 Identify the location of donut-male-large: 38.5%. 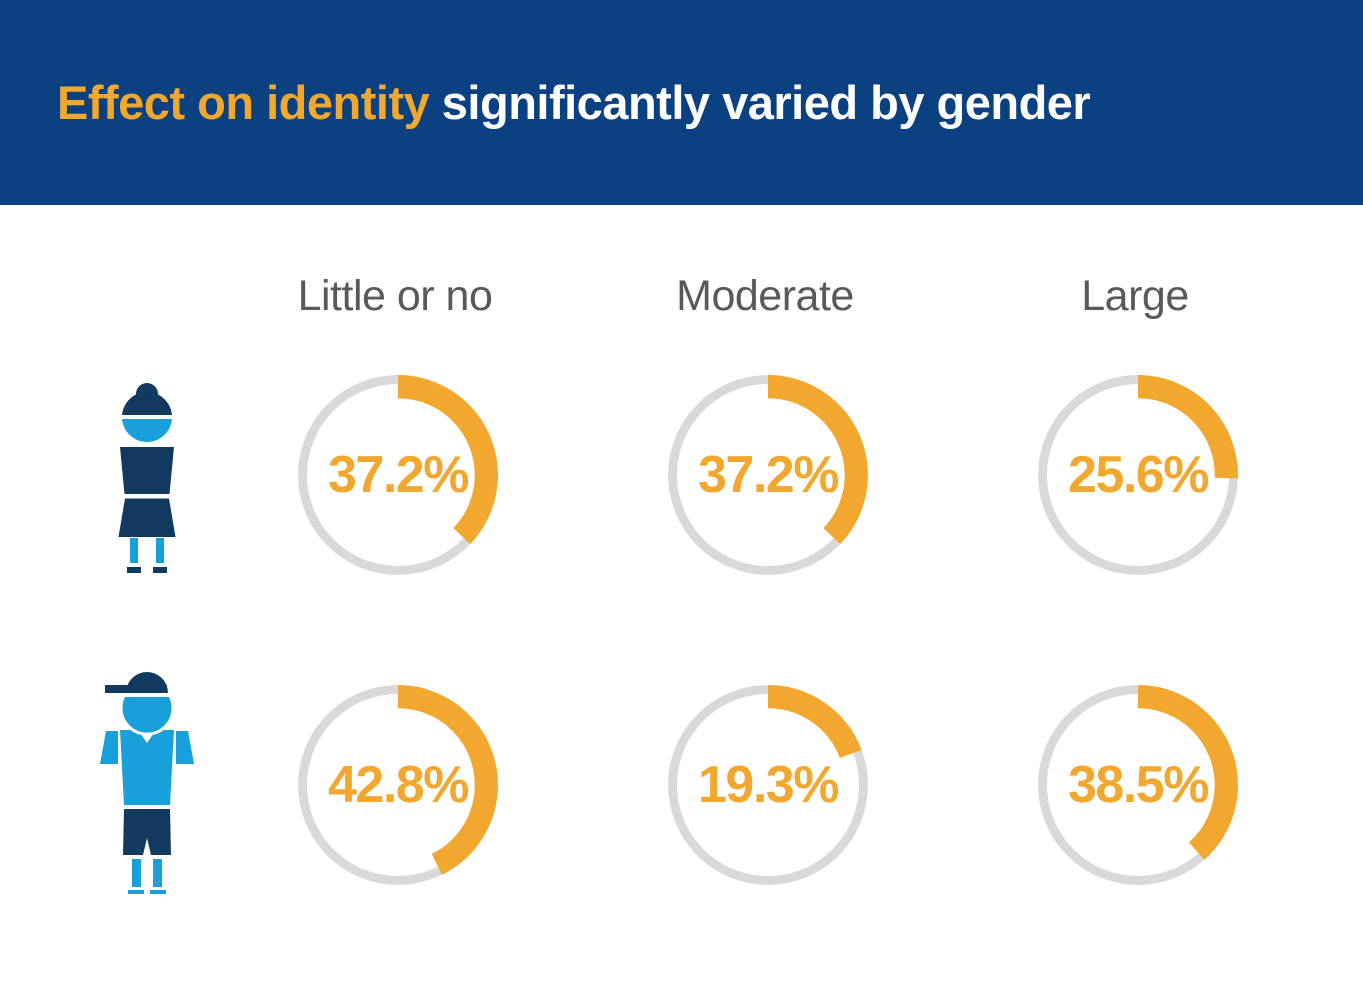
(1138, 785).